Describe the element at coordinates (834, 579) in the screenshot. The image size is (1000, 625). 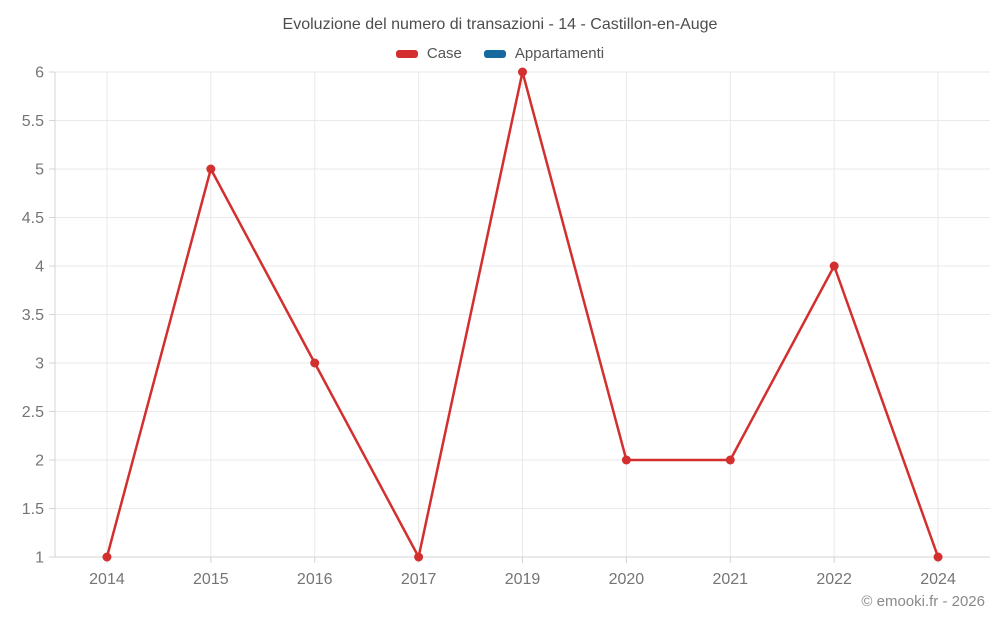
I see `x-axis-tick-label: 2022` at that location.